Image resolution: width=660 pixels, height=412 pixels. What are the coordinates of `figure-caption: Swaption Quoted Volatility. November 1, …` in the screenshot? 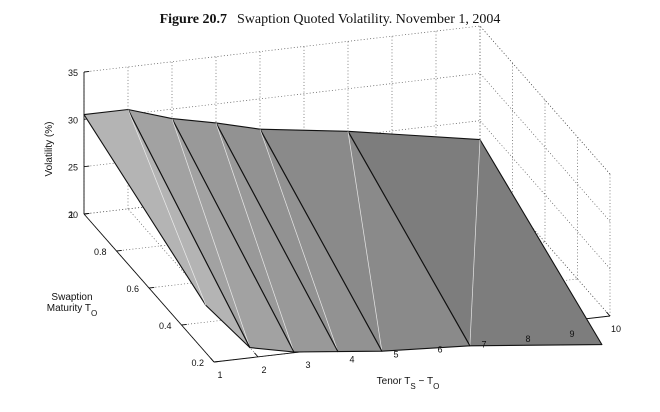 It's located at (369, 19).